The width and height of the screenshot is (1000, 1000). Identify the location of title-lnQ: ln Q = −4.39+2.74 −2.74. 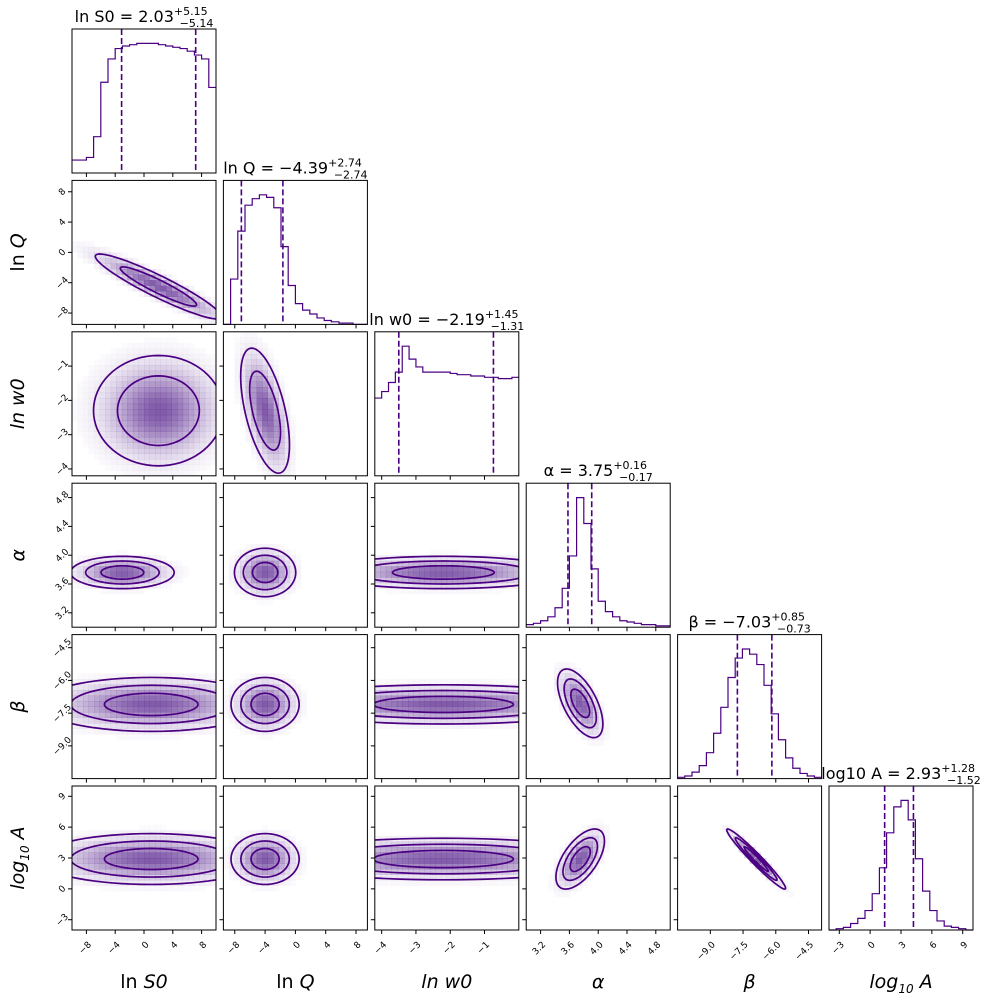
(295, 168).